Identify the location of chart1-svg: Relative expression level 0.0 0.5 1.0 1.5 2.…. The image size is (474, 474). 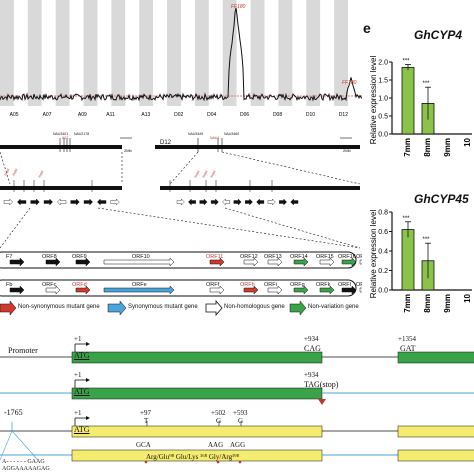
(420, 106).